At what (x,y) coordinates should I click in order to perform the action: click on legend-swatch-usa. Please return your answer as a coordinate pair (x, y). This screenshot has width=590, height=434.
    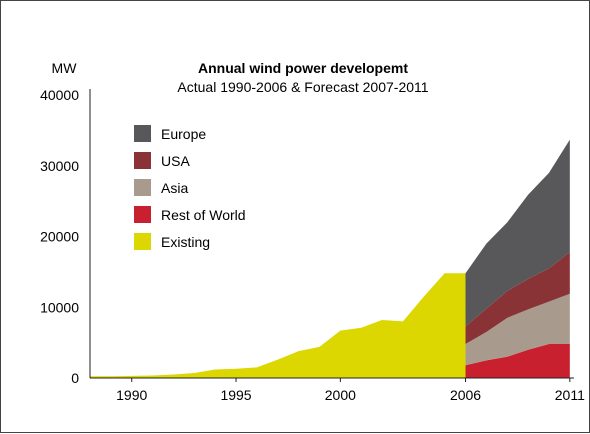
    Looking at the image, I should click on (142, 160).